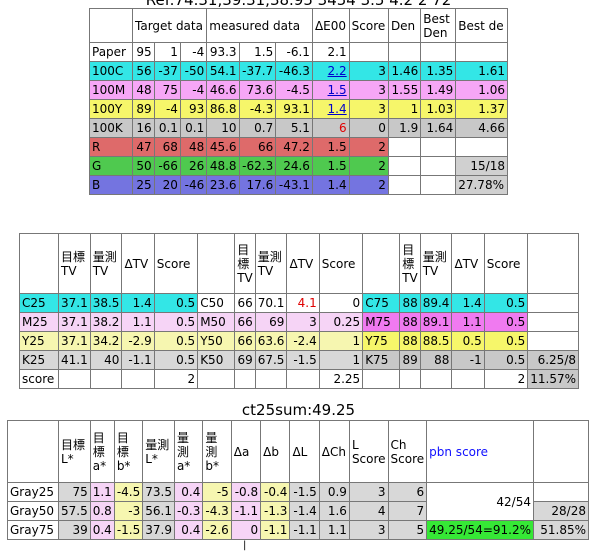 The image size is (597, 551). I want to click on dtv-cell-fail: 4.1, so click(303, 303).